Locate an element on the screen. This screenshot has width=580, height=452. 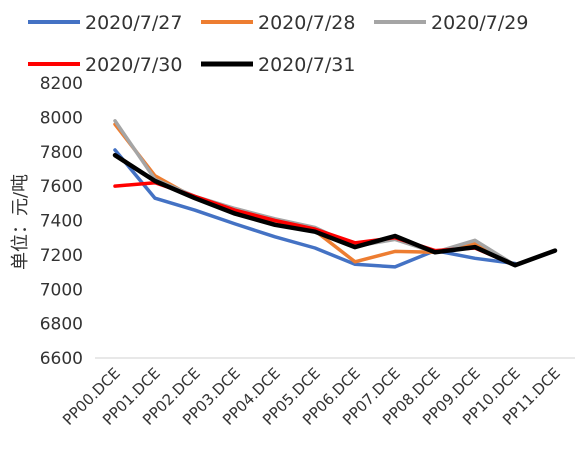
legend-label: 2020/7/30 is located at coordinates (133, 65).